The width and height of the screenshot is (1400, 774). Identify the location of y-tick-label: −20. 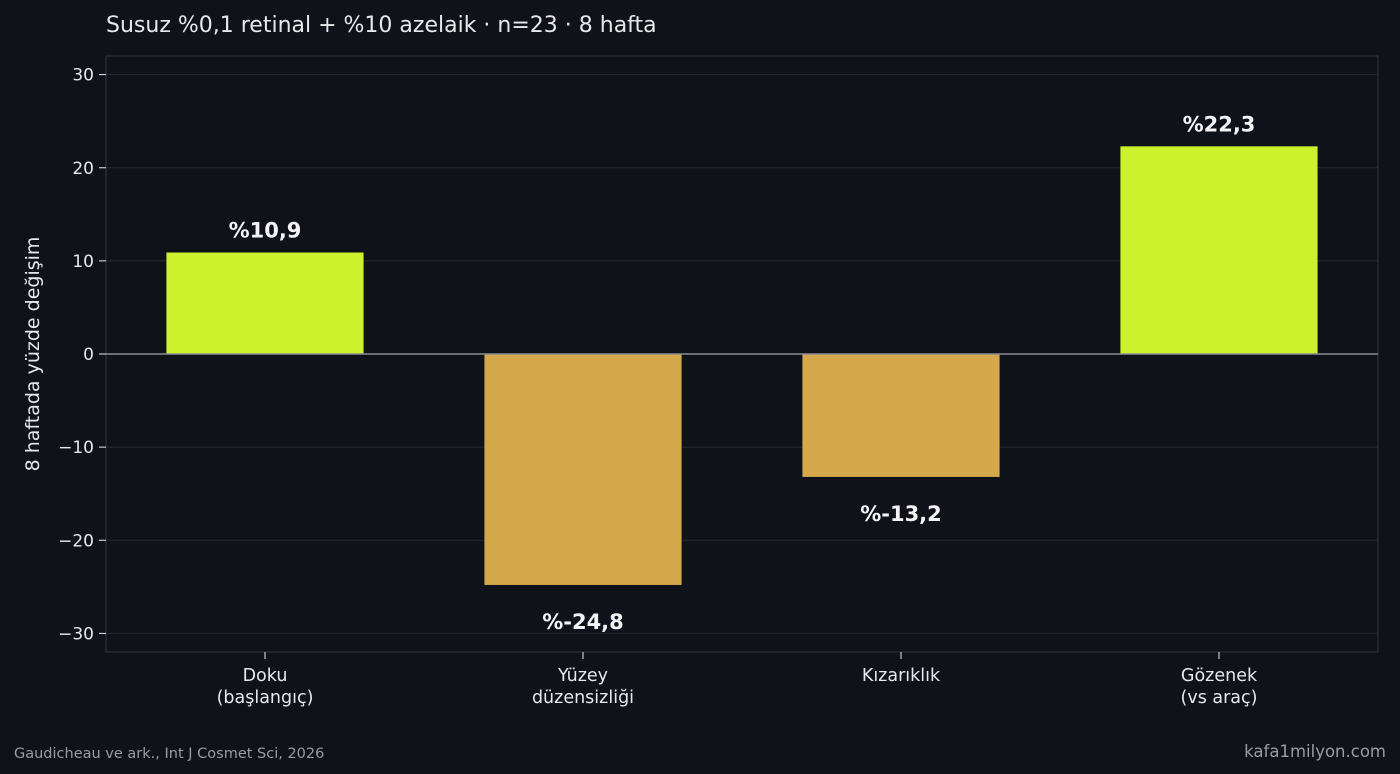
(76, 541).